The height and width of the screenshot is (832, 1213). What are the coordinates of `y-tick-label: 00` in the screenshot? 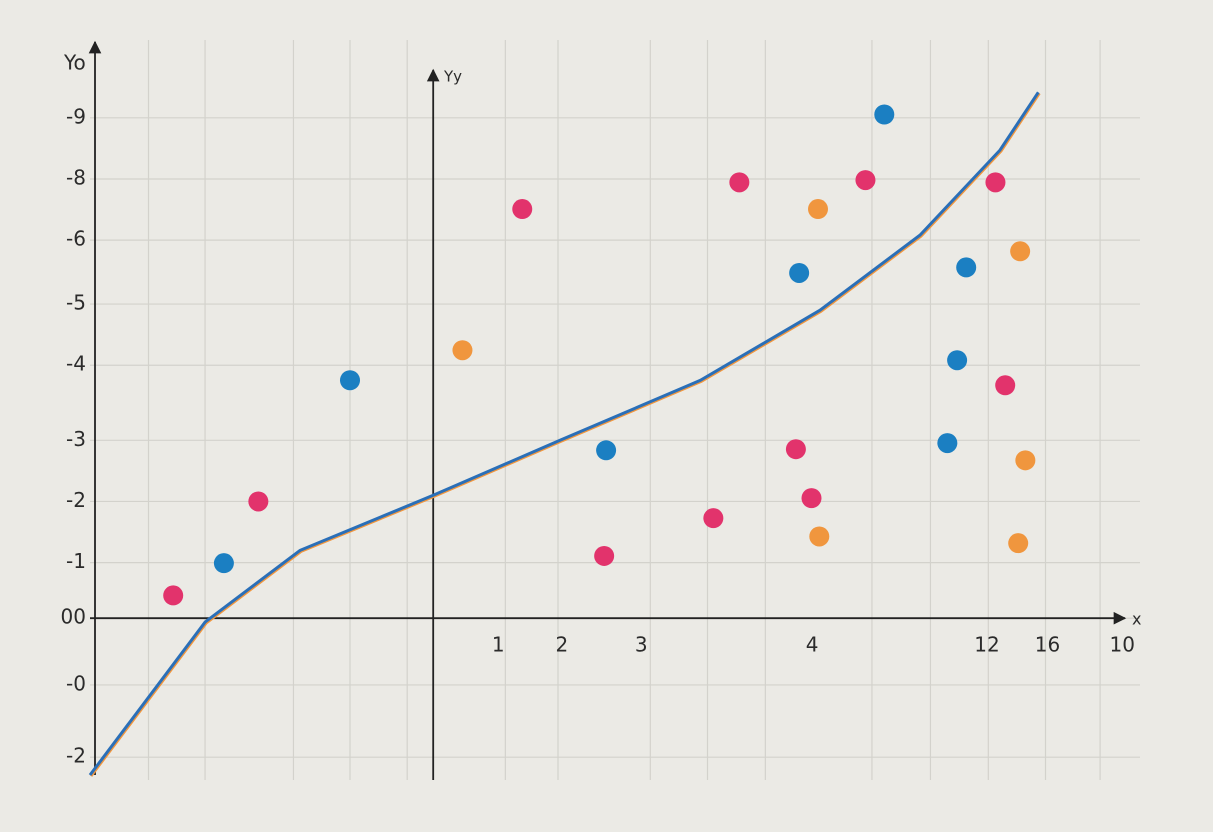 It's located at (73, 617).